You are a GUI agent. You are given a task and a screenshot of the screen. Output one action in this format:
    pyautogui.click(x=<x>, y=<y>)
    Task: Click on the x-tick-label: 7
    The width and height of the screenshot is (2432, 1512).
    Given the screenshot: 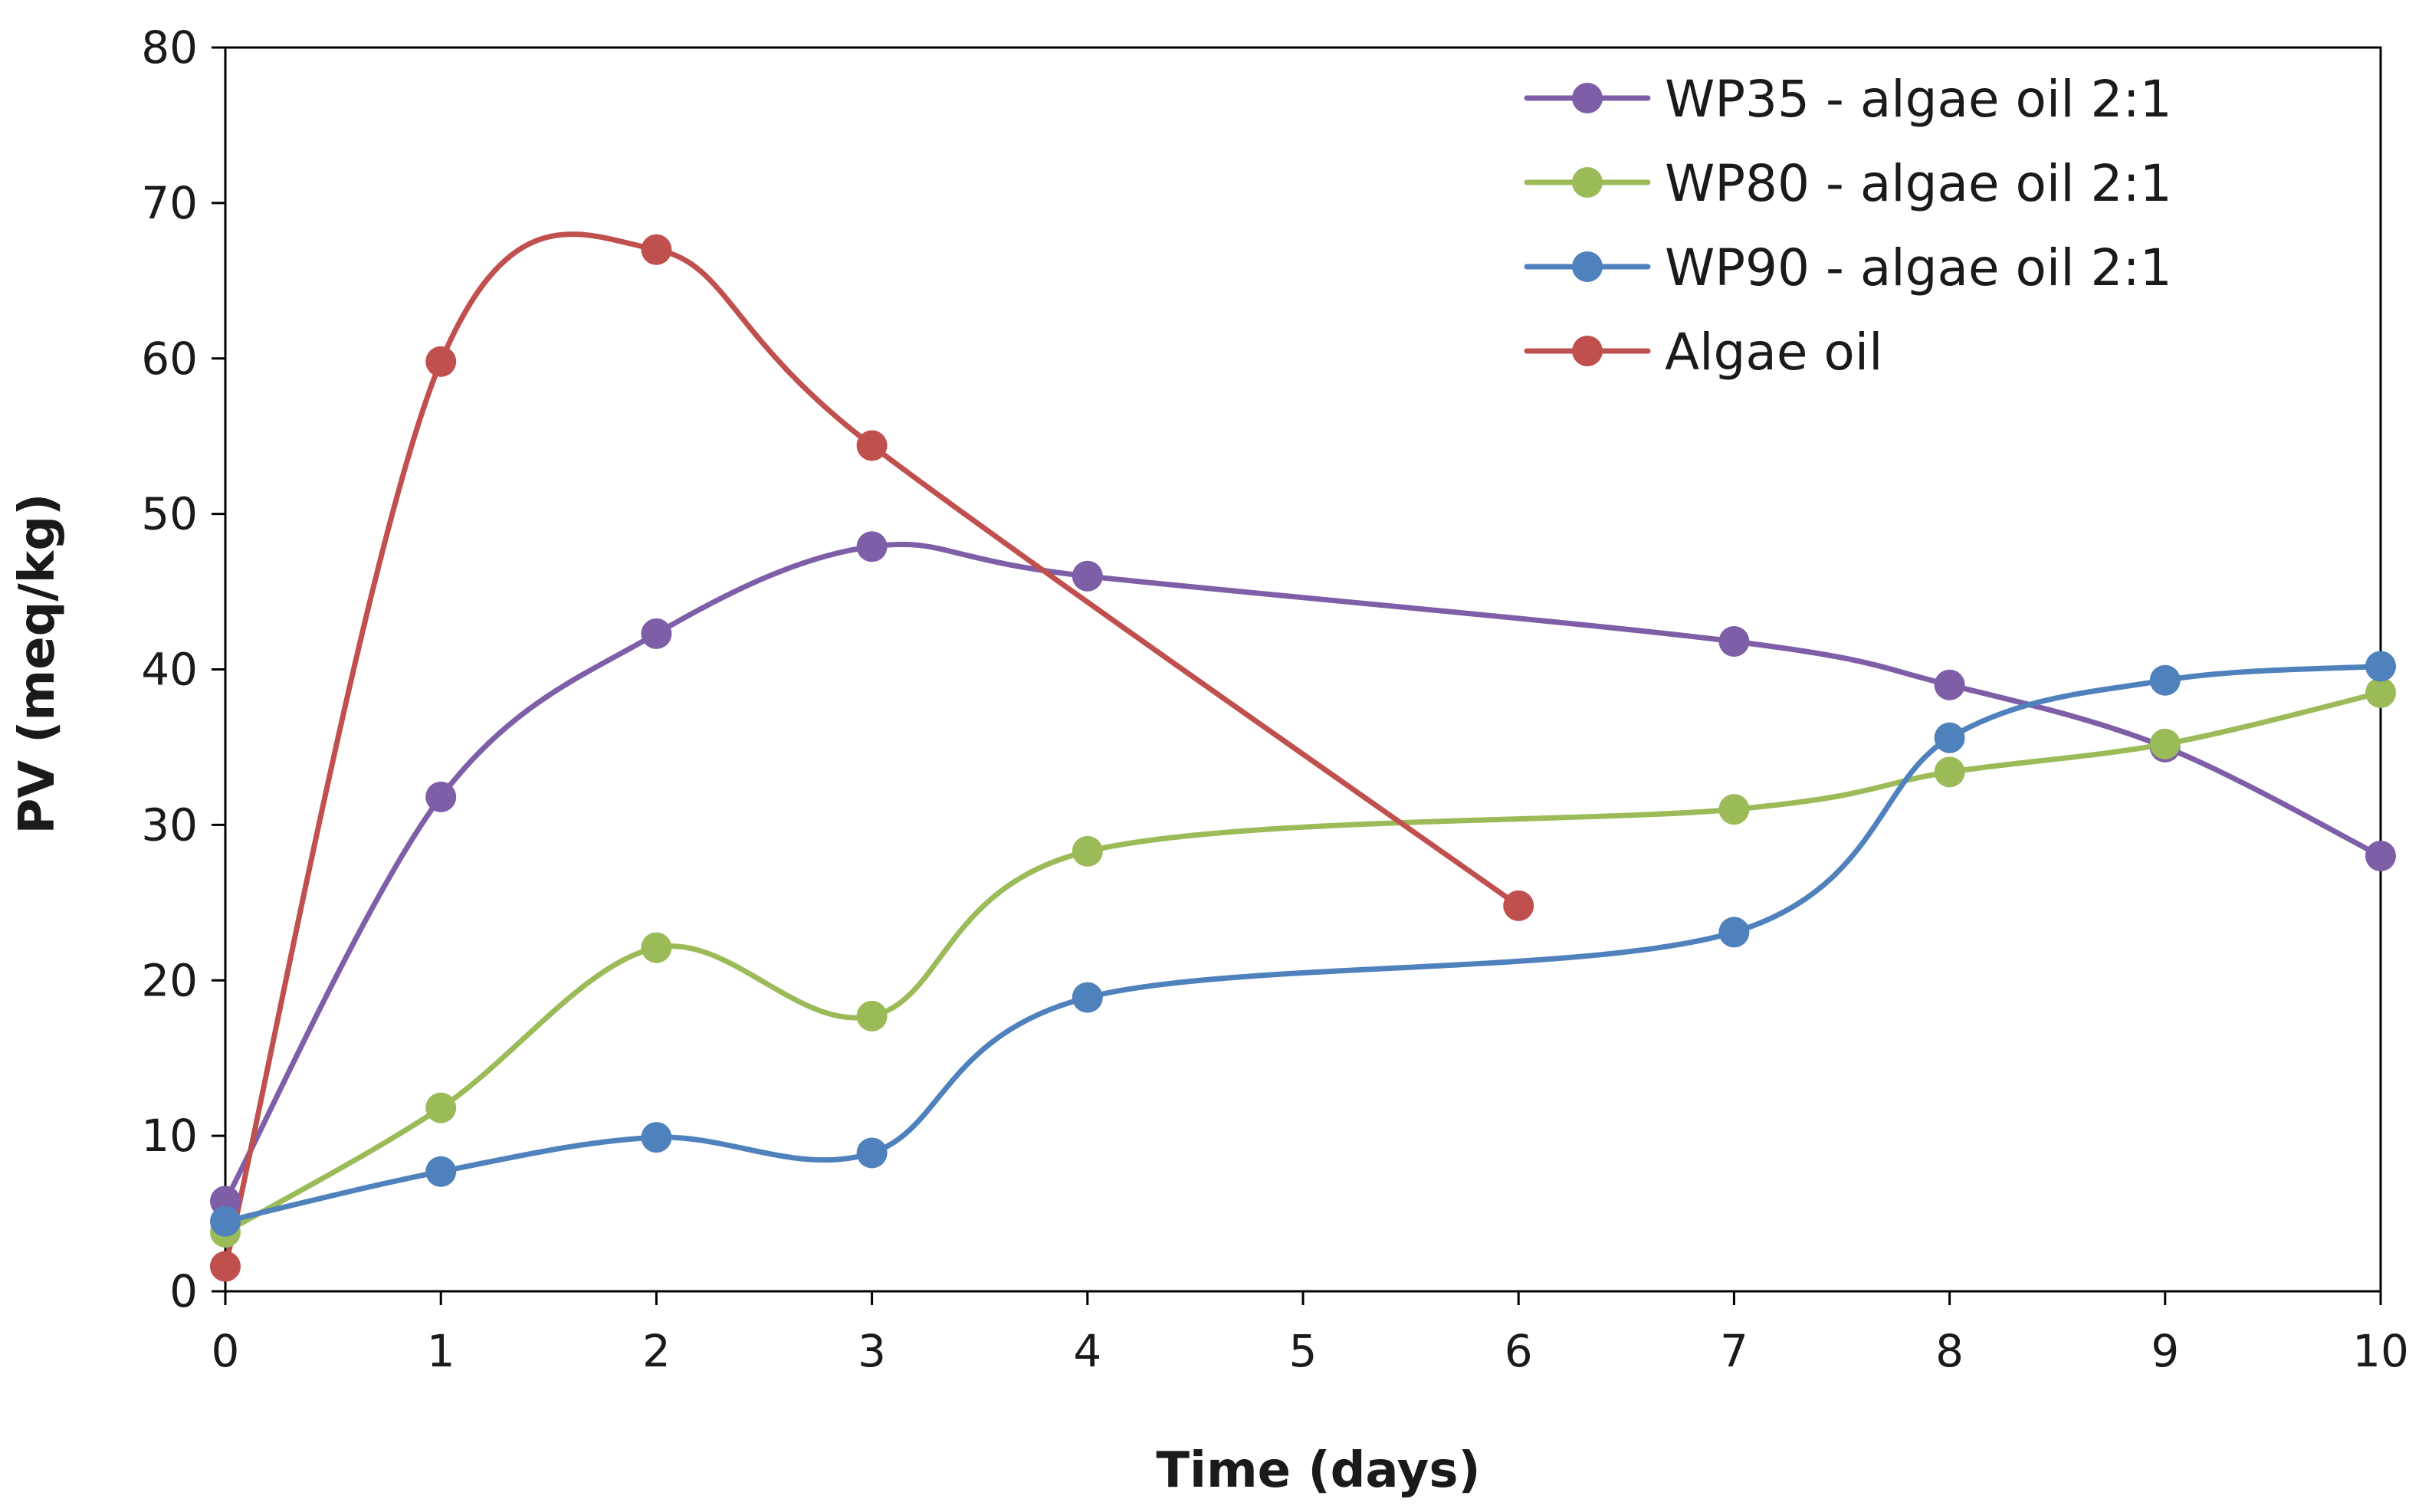 What is the action you would take?
    pyautogui.click(x=1734, y=1351)
    